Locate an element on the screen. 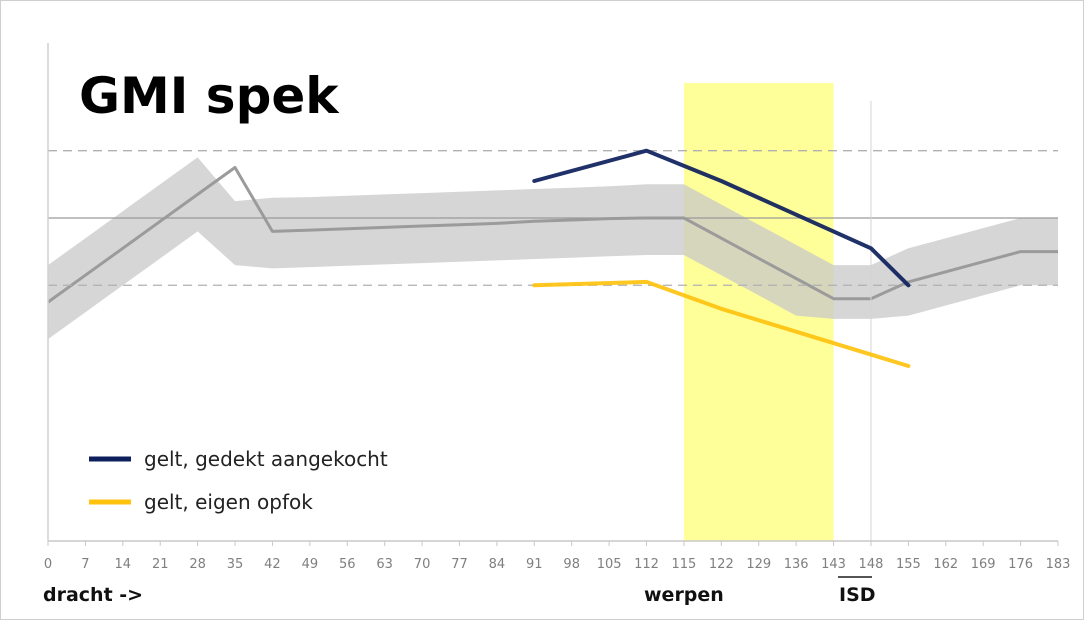  x-tick-label: 91 is located at coordinates (534, 564).